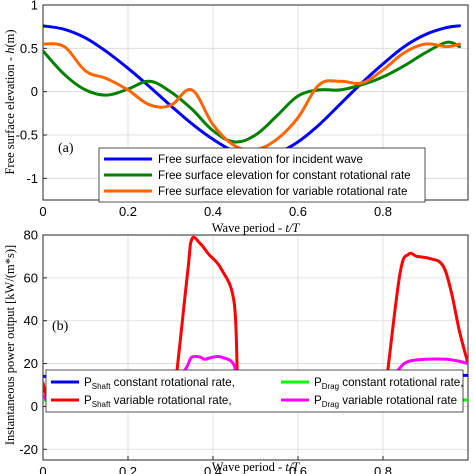 Image resolution: width=474 pixels, height=474 pixels. Describe the element at coordinates (31, 235) in the screenshot. I see `y-tick-label: 80` at that location.